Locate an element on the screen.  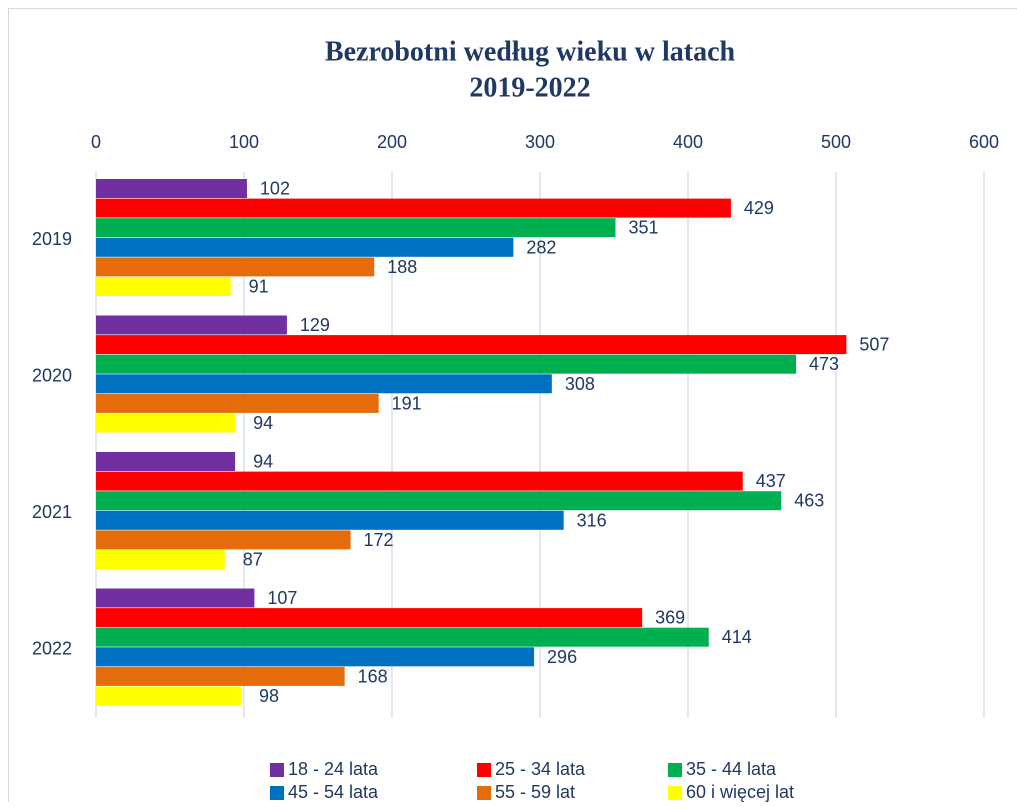
data-label: 316 is located at coordinates (592, 520).